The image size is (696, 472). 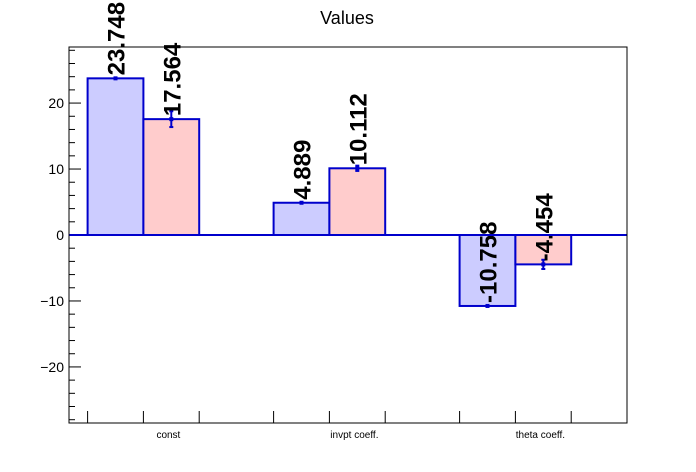 What do you see at coordinates (347, 18) in the screenshot?
I see `chart-title: Values` at bounding box center [347, 18].